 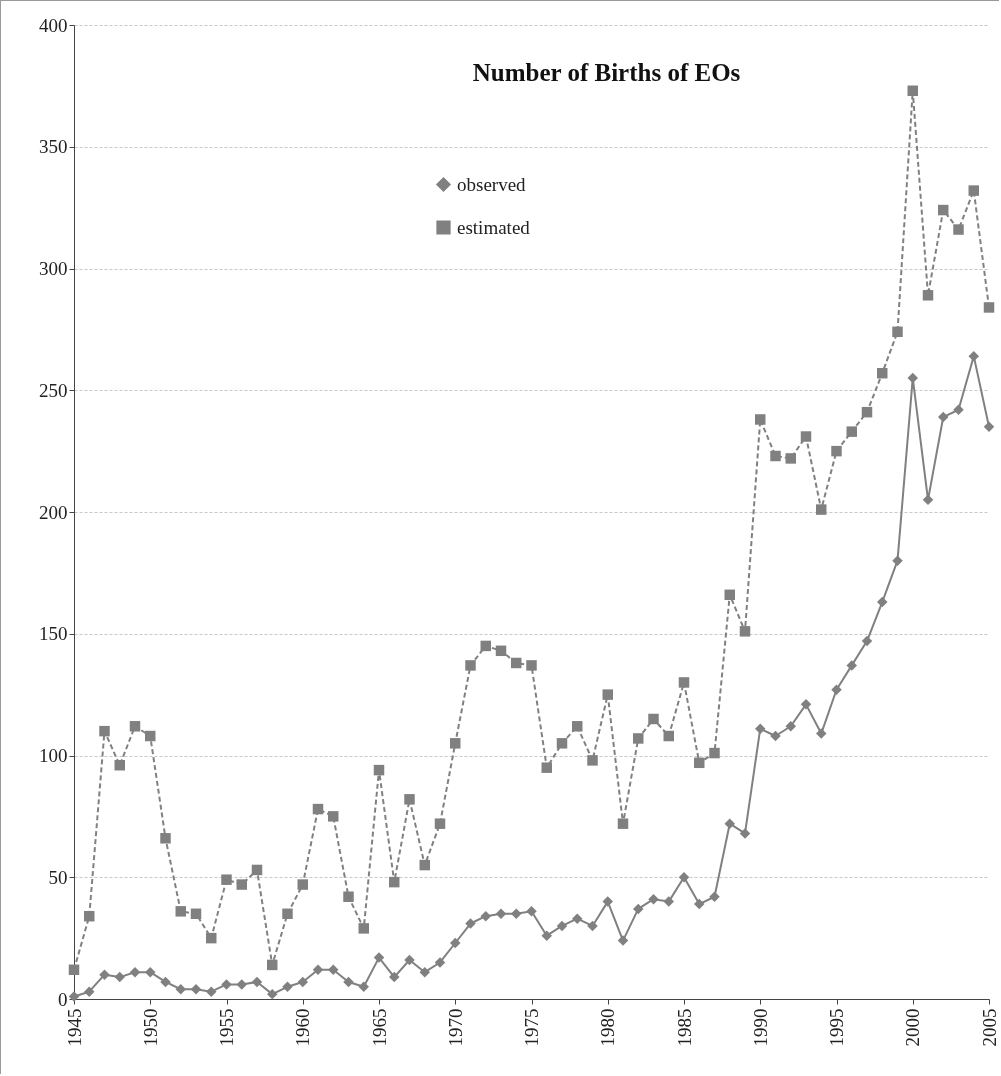 What do you see at coordinates (836, 1027) in the screenshot?
I see `x-tick-label: 1995` at bounding box center [836, 1027].